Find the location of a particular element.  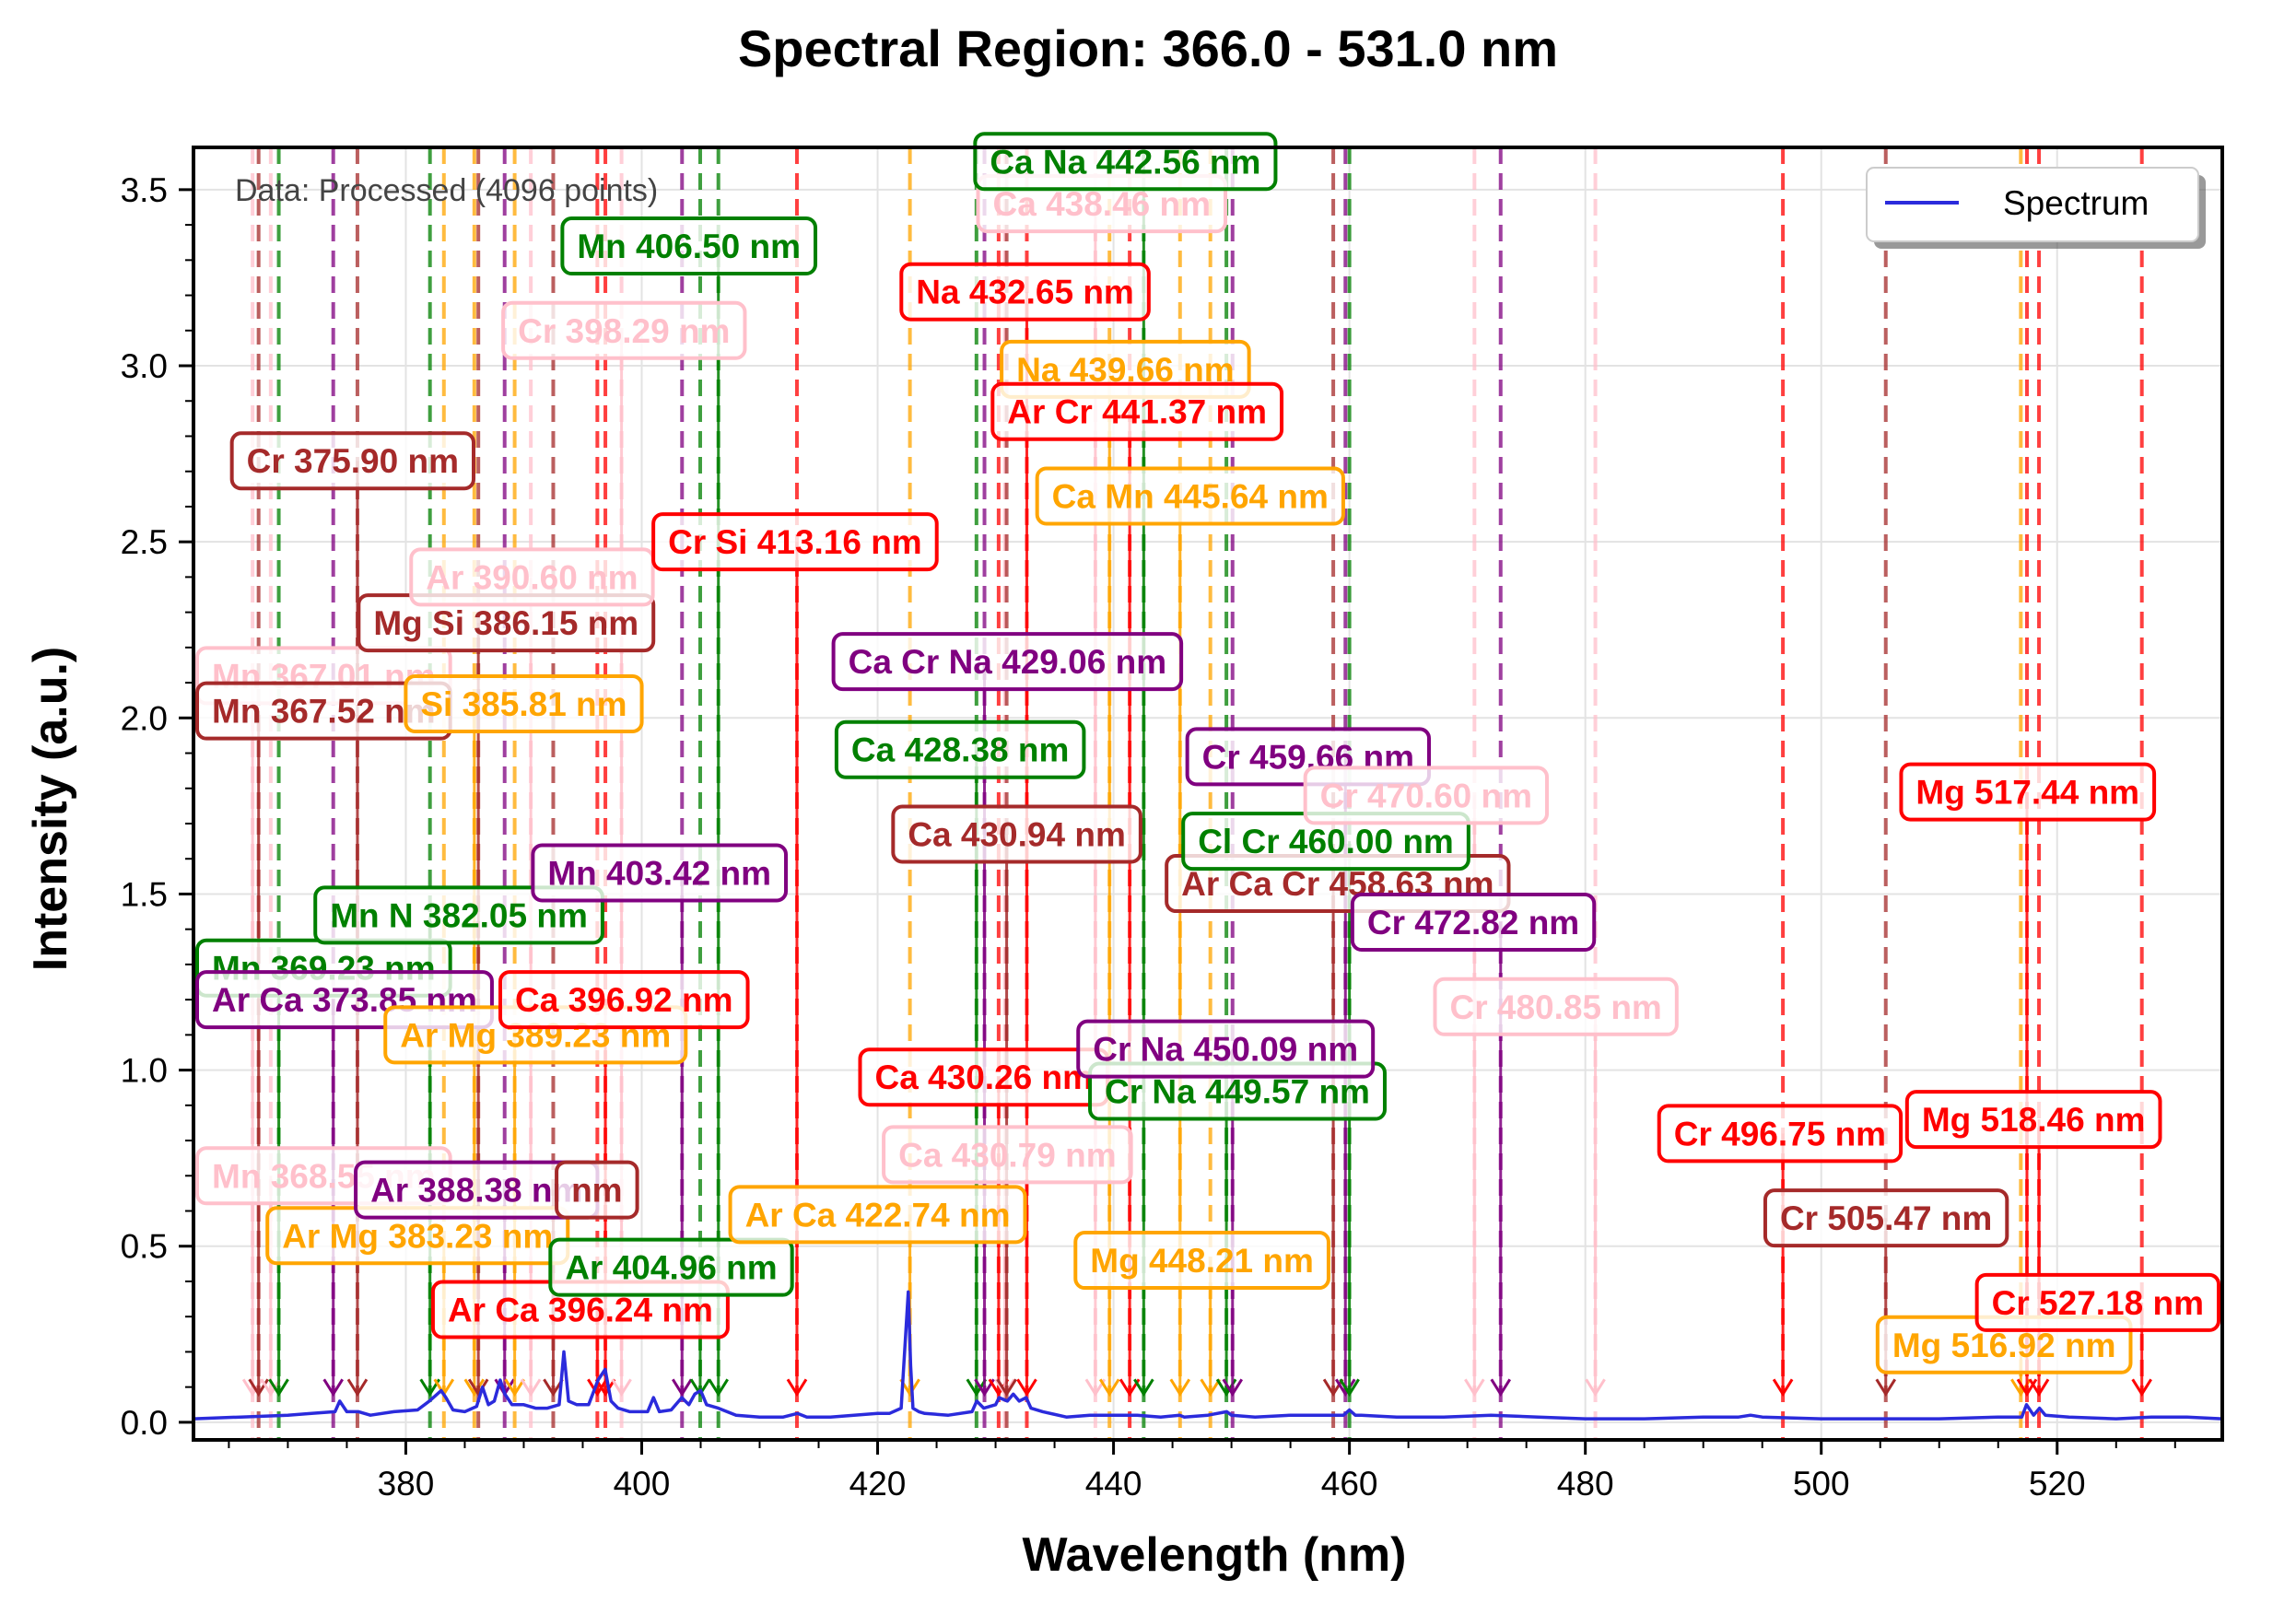

x-tick-label: 520 is located at coordinates (2057, 1484).